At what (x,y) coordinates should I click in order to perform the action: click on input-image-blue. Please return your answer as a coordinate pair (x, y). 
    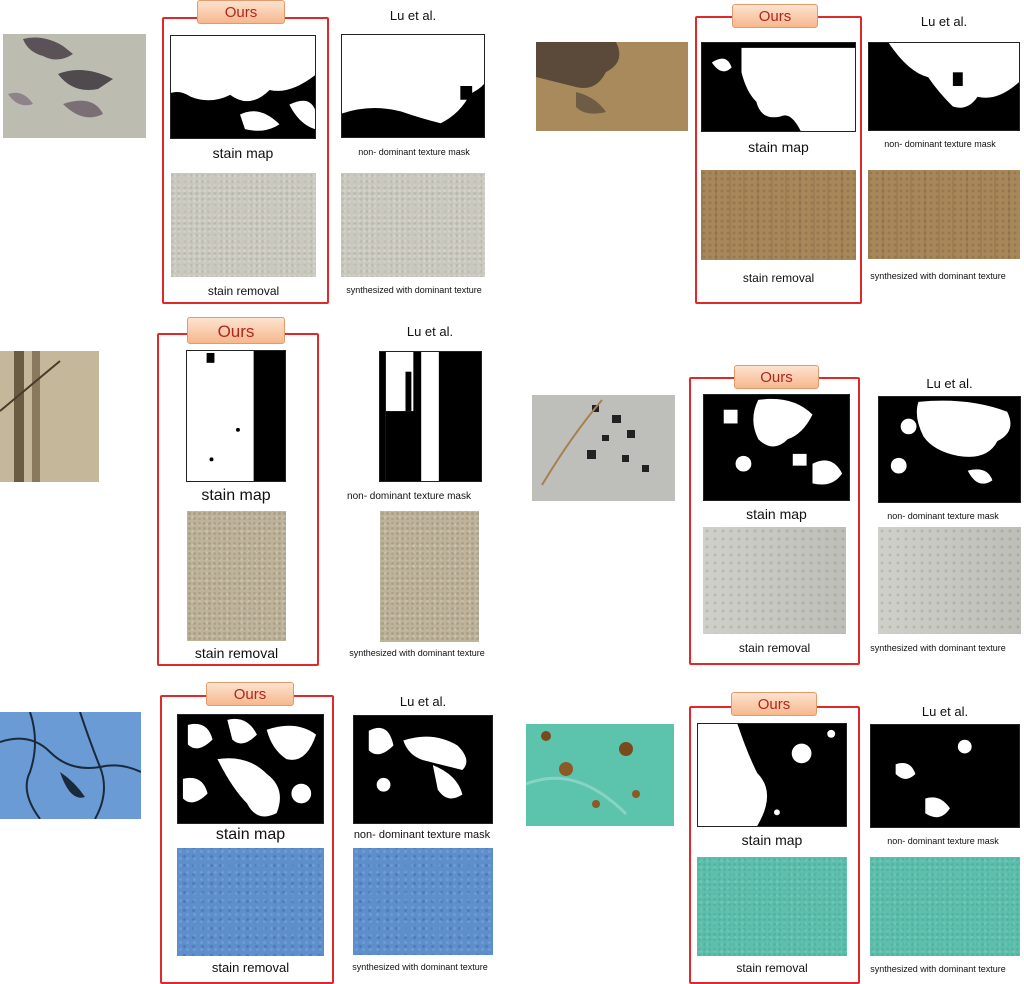
    Looking at the image, I should click on (70, 765).